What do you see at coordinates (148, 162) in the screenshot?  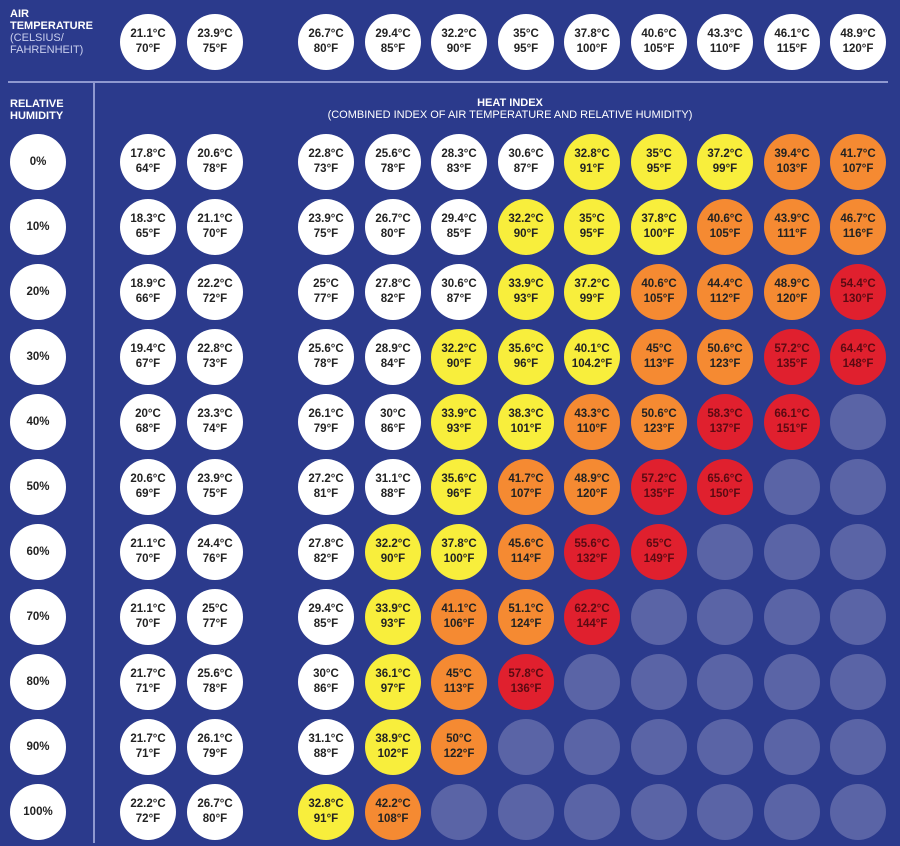 I see `heat-index-cell: 17.8°C 64°F` at bounding box center [148, 162].